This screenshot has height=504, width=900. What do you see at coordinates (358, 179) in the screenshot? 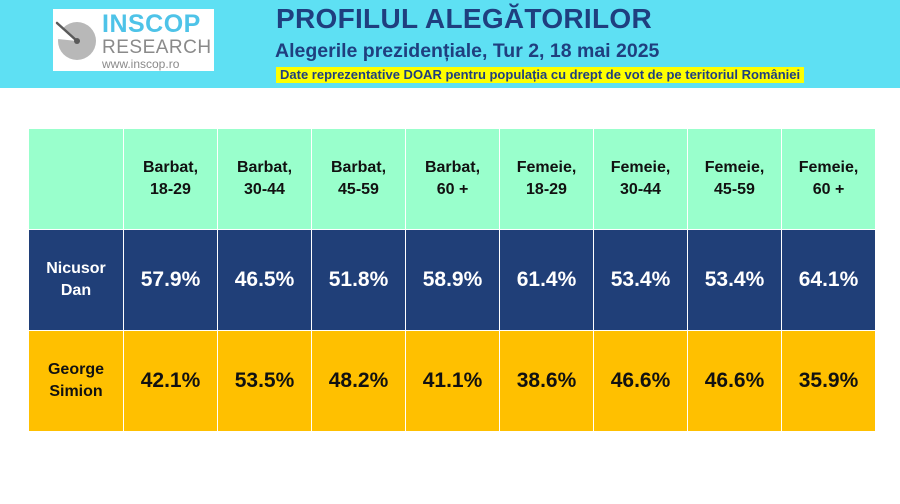
I see `column-header: Barbat, 45-59` at bounding box center [358, 179].